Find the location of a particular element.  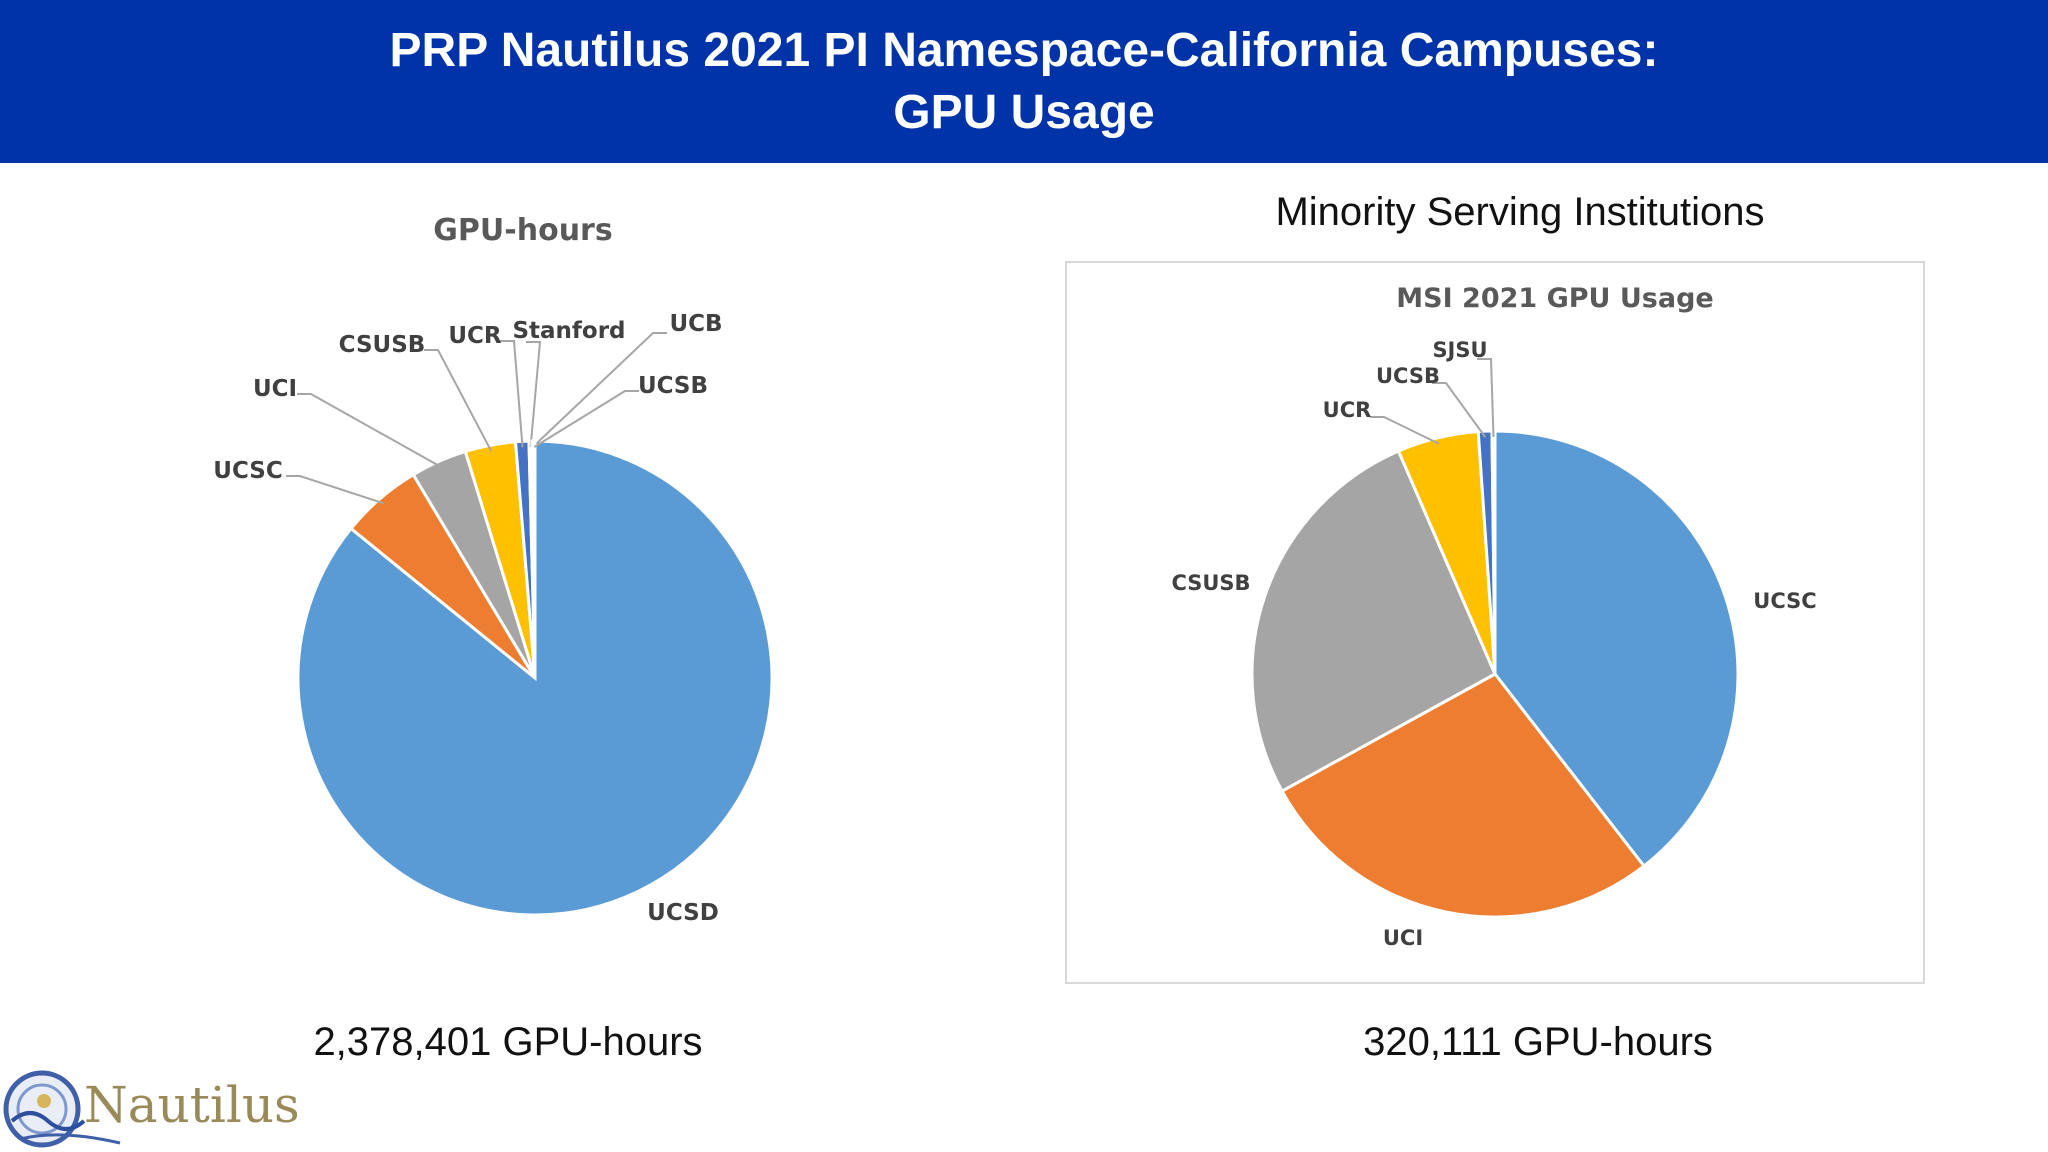

chart-title: MSI 2021 GPU Usage is located at coordinates (1554, 298).